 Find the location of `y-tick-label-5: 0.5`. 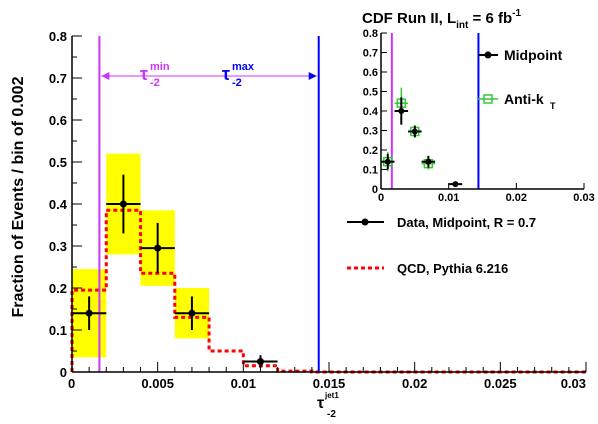

y-tick-label-5: 0.5 is located at coordinates (58, 162).